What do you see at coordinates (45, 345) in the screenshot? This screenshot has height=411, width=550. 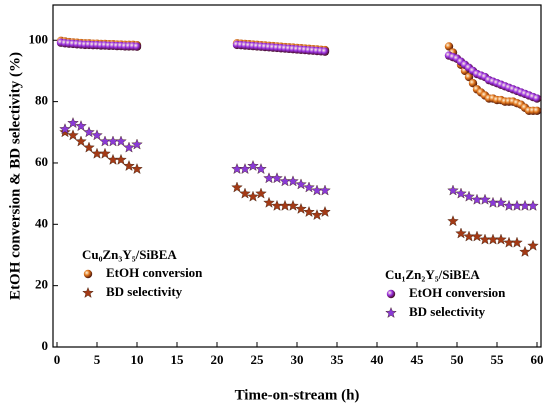 I see `y-tick-label: 0` at bounding box center [45, 345].